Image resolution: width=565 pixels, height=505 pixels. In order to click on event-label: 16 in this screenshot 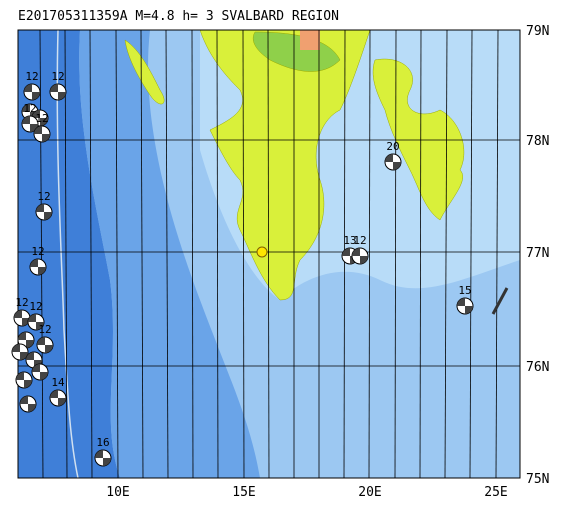, I will do `click(102, 442)`.